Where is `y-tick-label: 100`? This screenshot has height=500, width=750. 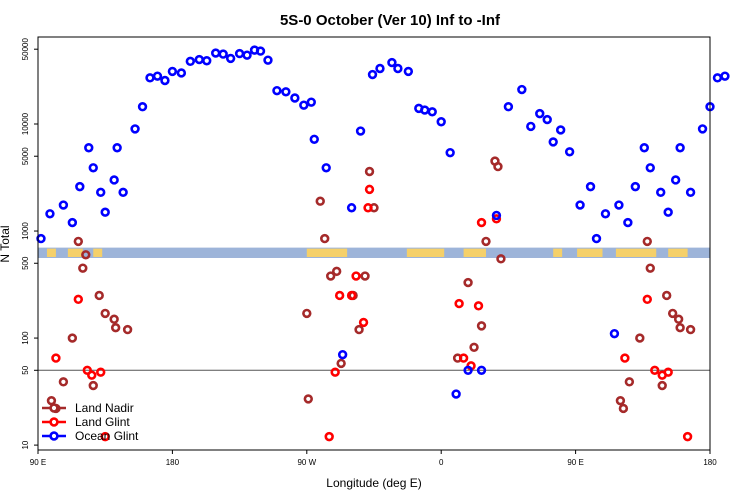
y-tick-label: 100 is located at coordinates (25, 338).